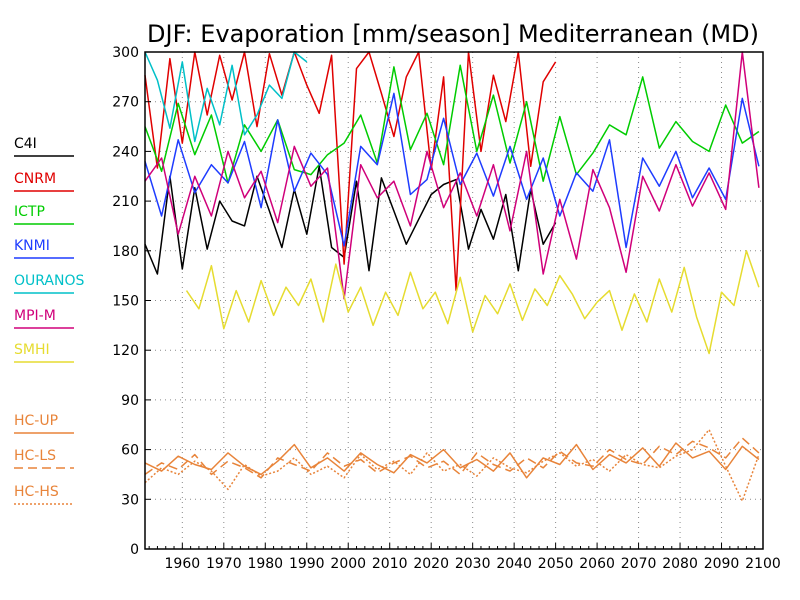 The height and width of the screenshot is (600, 800). What do you see at coordinates (35, 179) in the screenshot?
I see `legend-label: CNRM` at bounding box center [35, 179].